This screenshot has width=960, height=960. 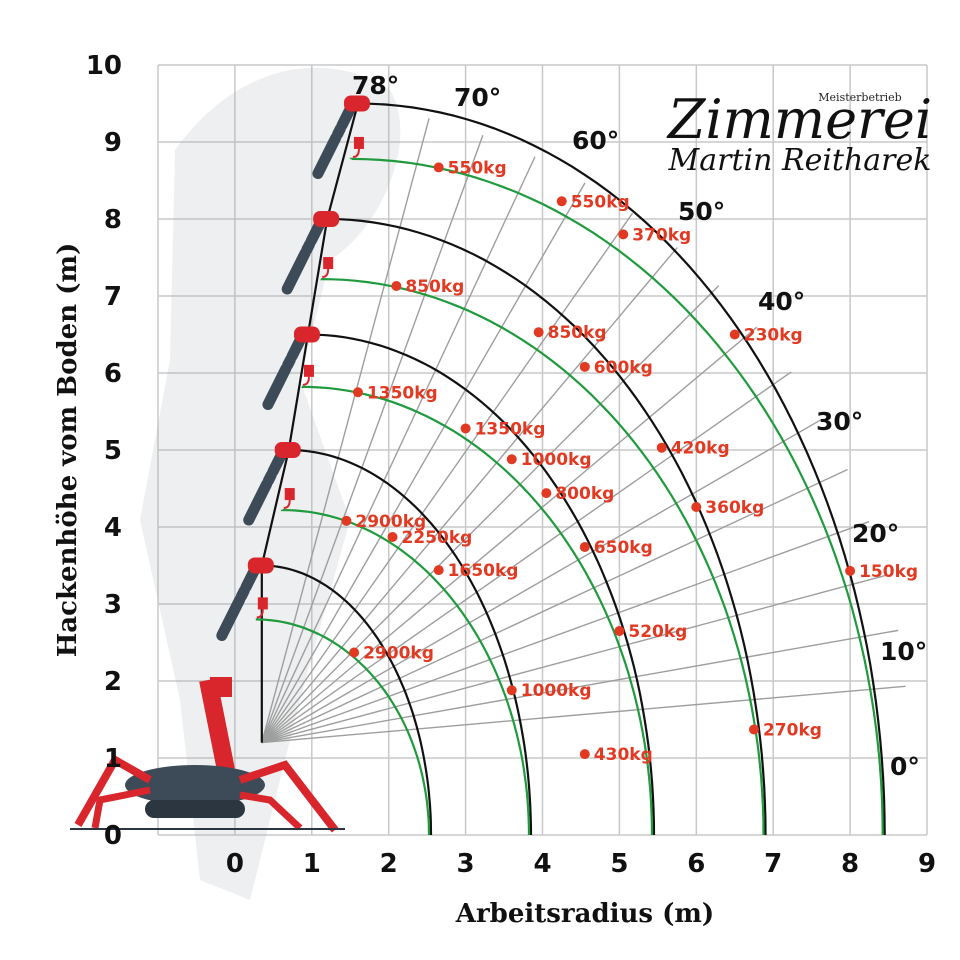 What do you see at coordinates (875, 533) in the screenshot?
I see `angle-label: 20°` at bounding box center [875, 533].